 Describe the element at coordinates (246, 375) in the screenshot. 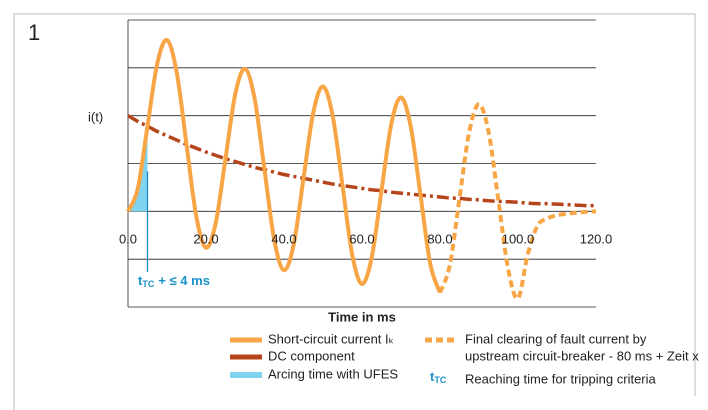

I see `legend-swatch` at that location.